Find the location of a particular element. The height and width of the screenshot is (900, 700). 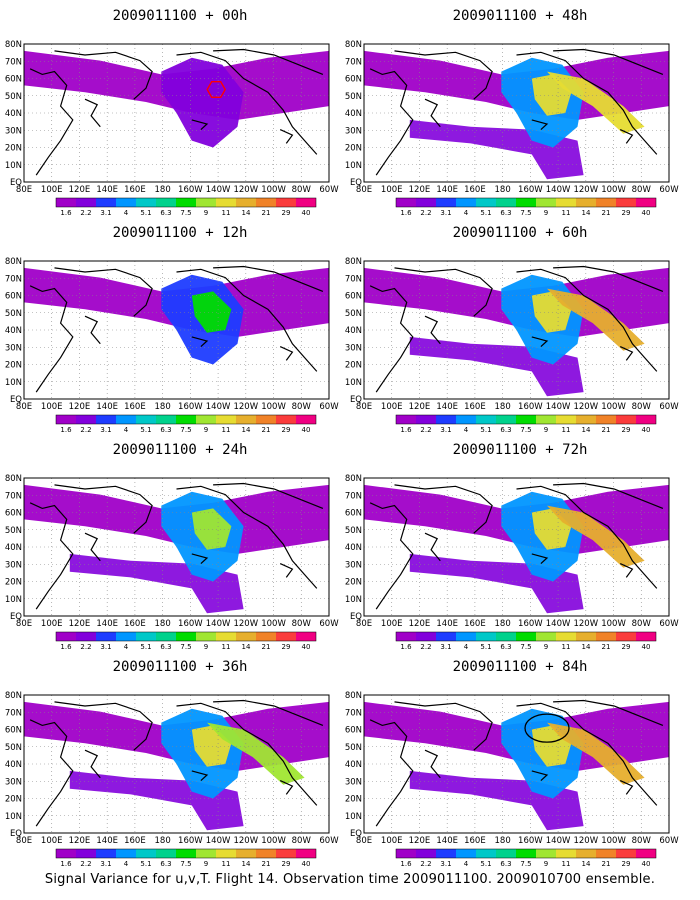

graticule is located at coordinates (176, 330).